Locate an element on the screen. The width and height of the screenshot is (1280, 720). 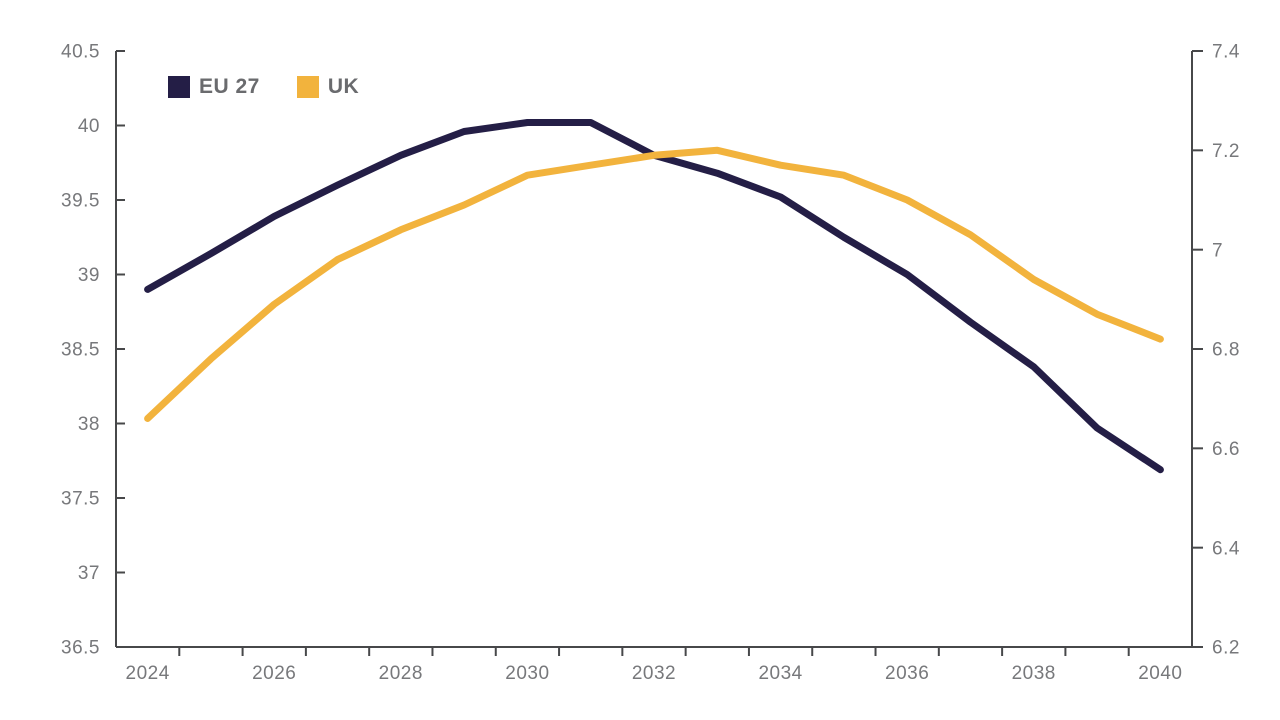
legend-item-eu27: EU 27 is located at coordinates (214, 87).